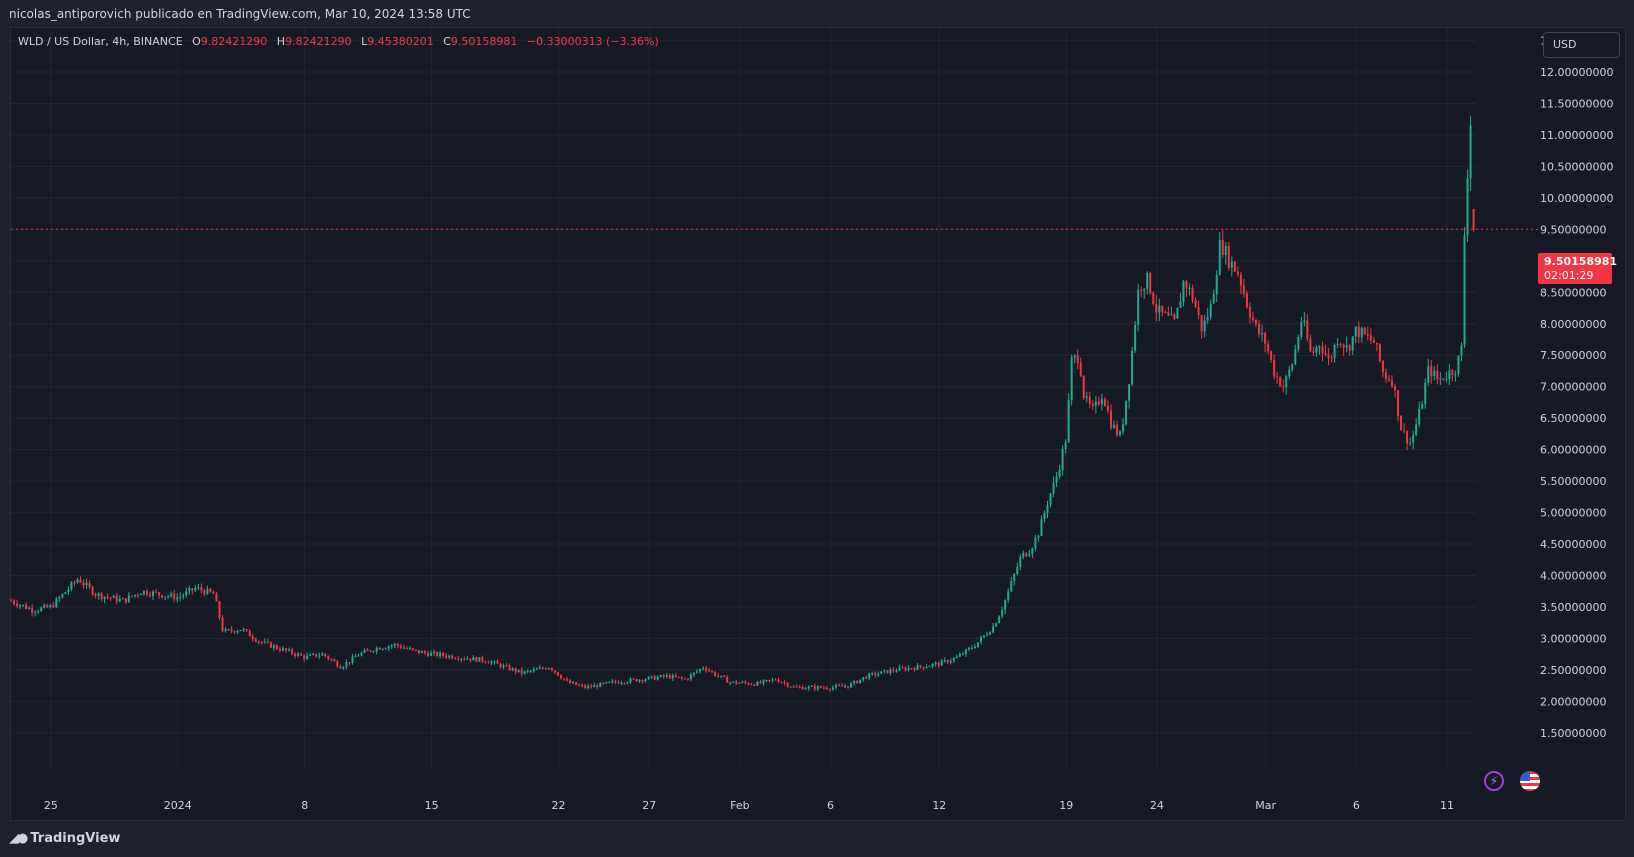 The image size is (1634, 857). What do you see at coordinates (1494, 781) in the screenshot?
I see `flash-icon: ⚡` at bounding box center [1494, 781].